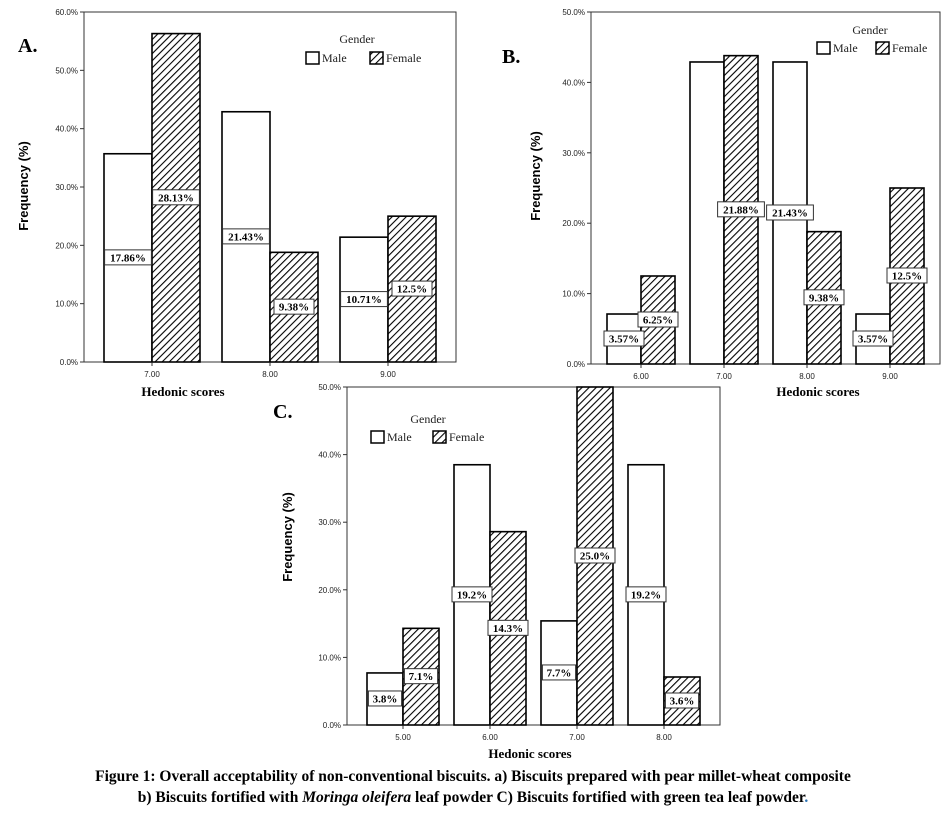 The width and height of the screenshot is (946, 827). I want to click on data-label: 21.88%, so click(741, 210).